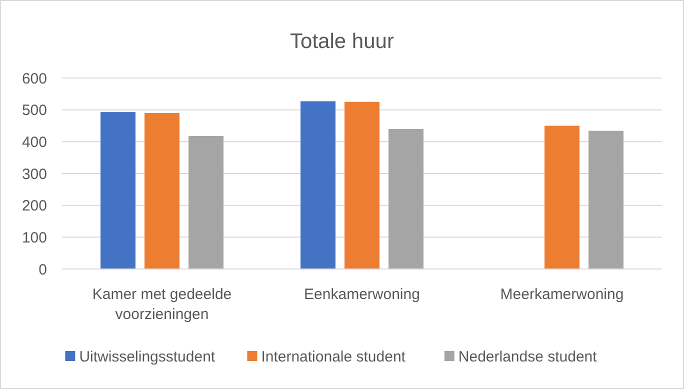 The height and width of the screenshot is (389, 684). What do you see at coordinates (333, 357) in the screenshot?
I see `legend-label: Internationale student` at bounding box center [333, 357].